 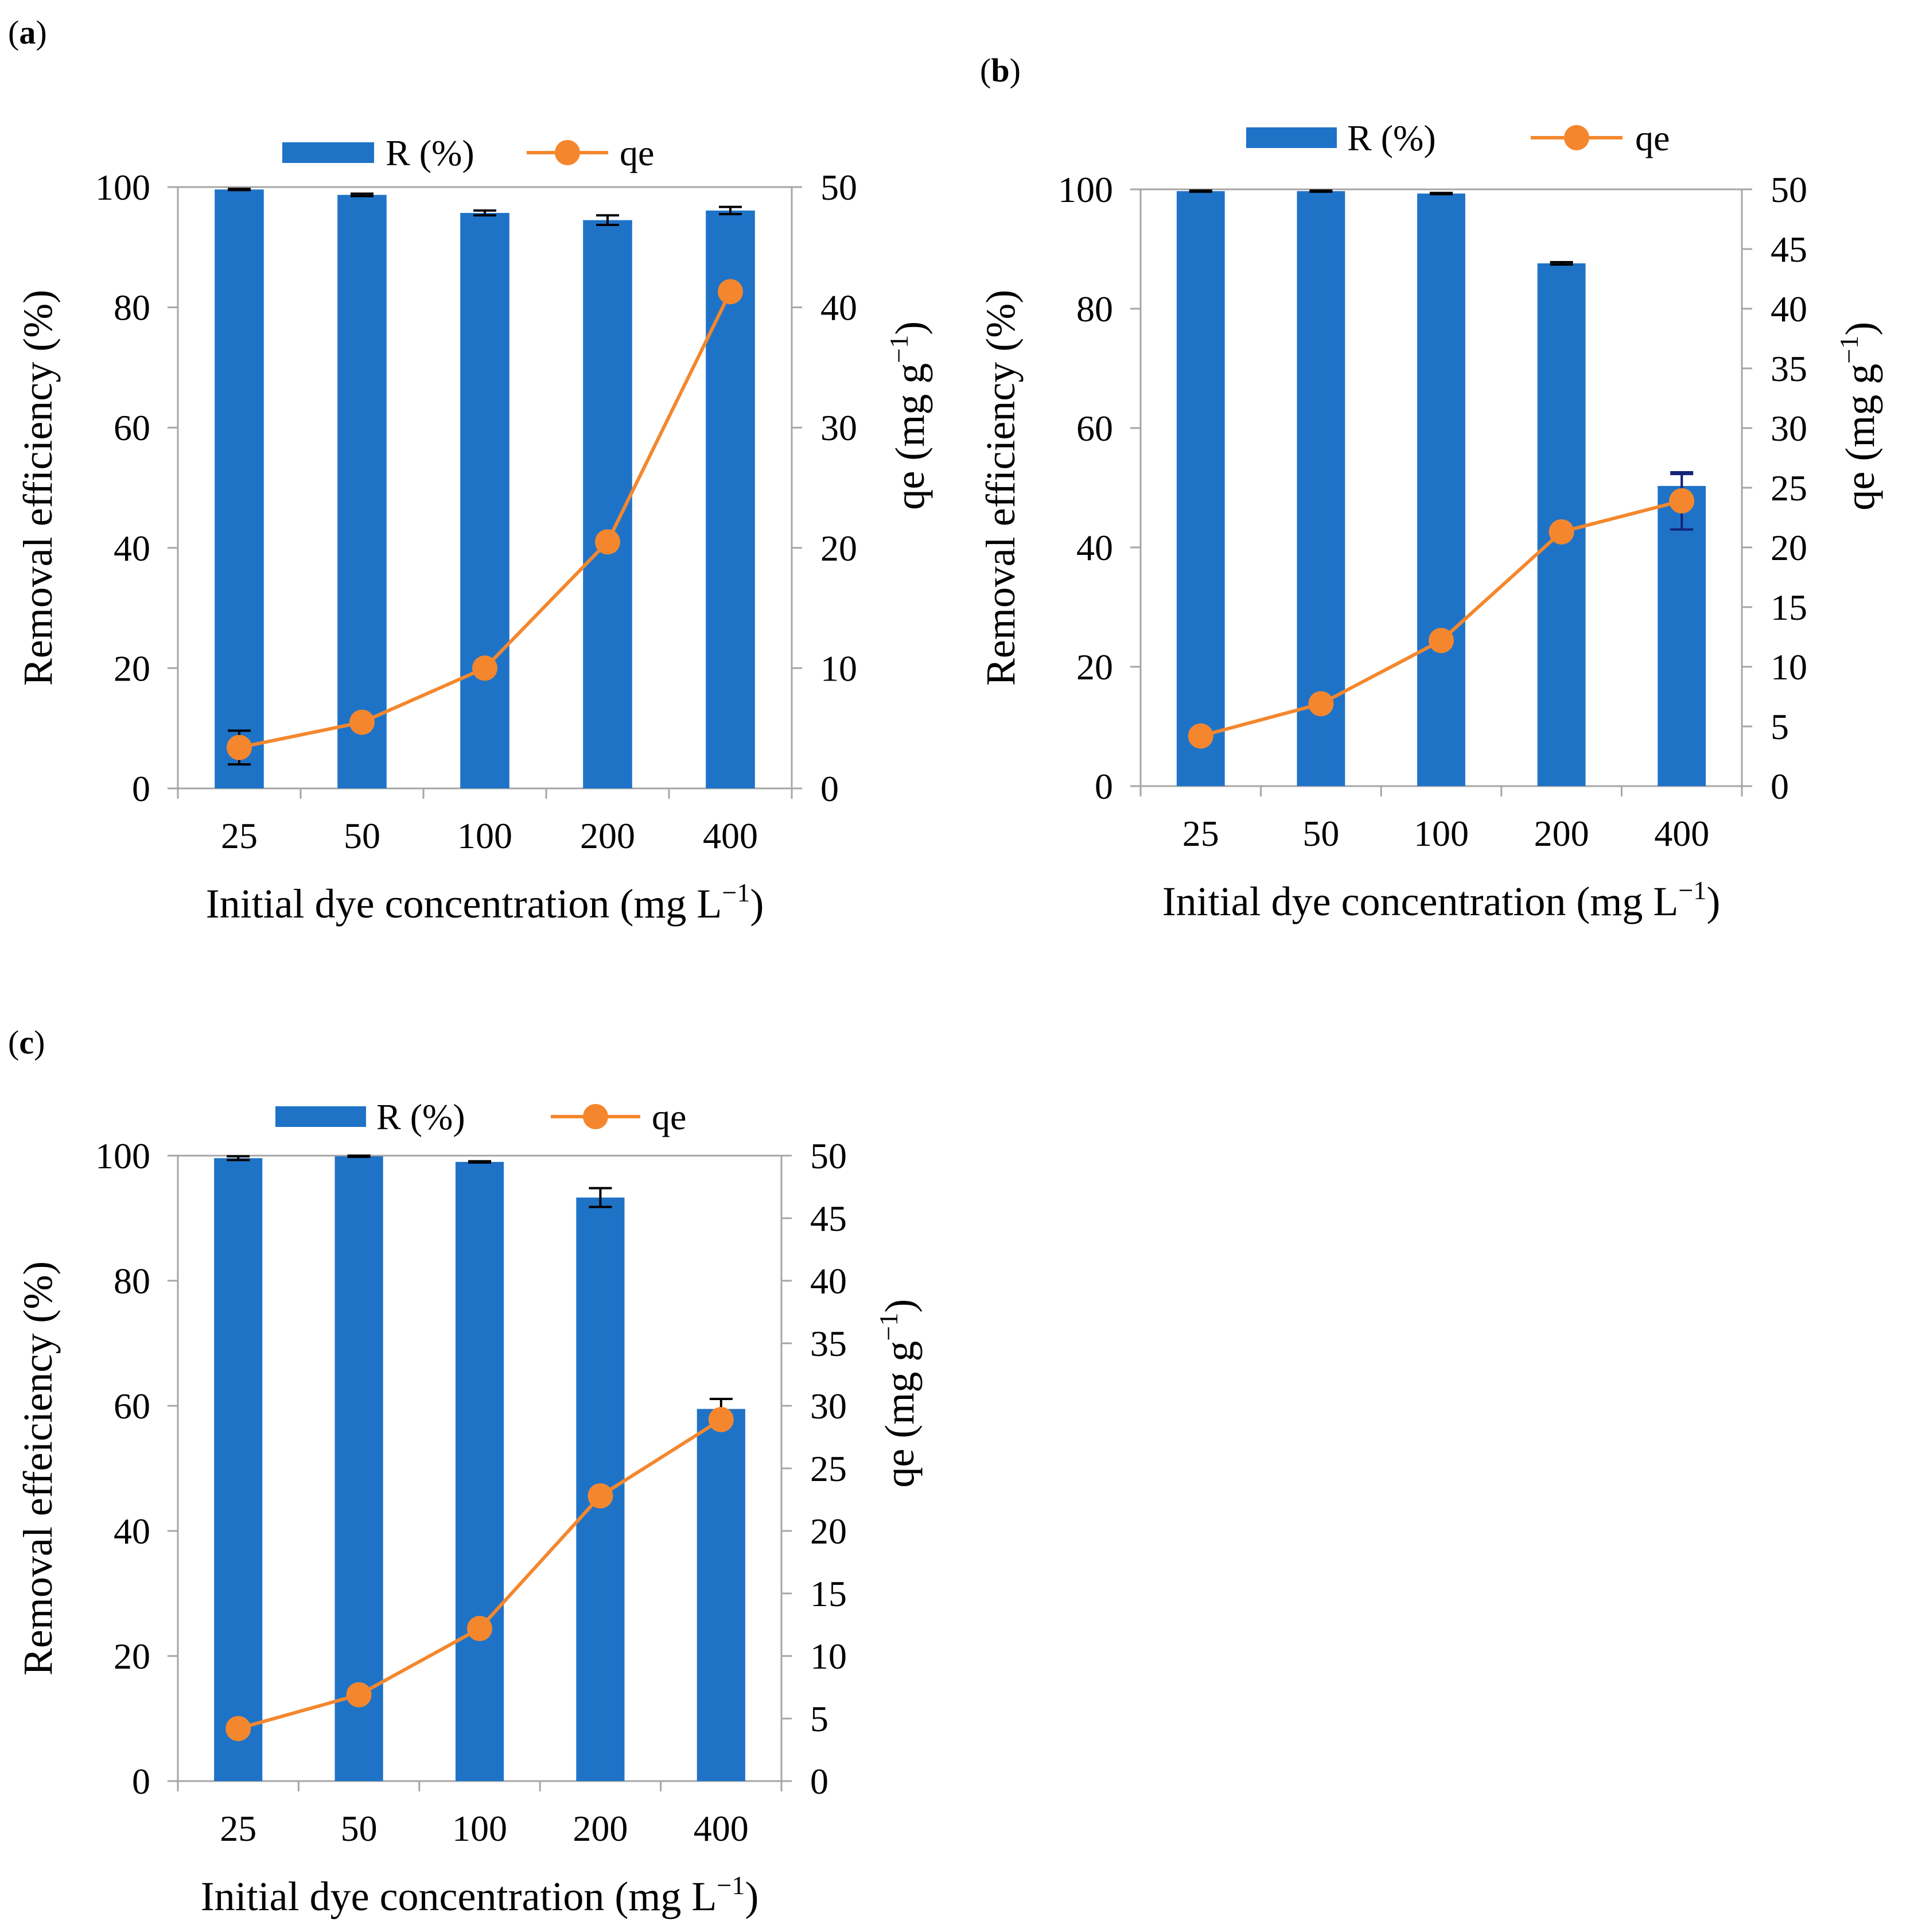 I want to click on panel-label-b: (b), so click(x=1000, y=70).